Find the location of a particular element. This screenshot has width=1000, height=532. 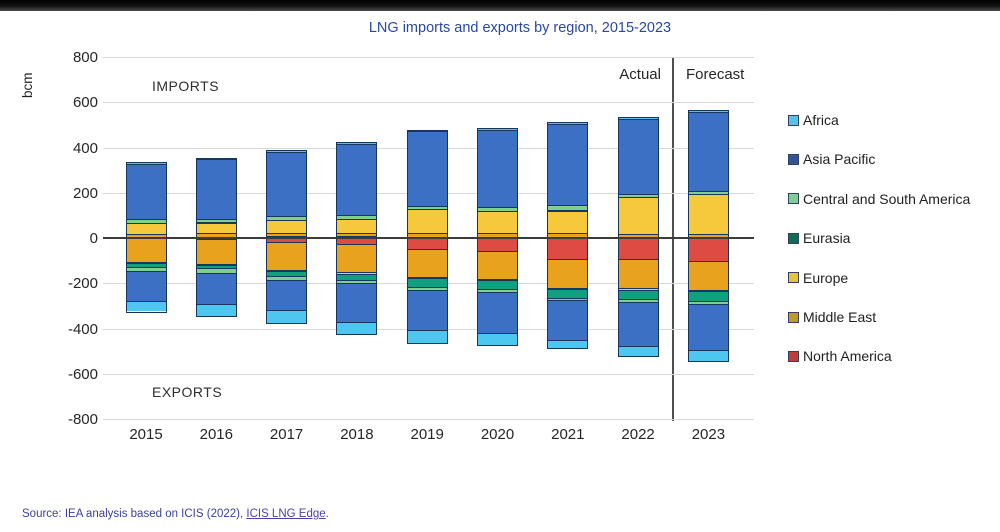

legend-label: Eurasia is located at coordinates (827, 238).